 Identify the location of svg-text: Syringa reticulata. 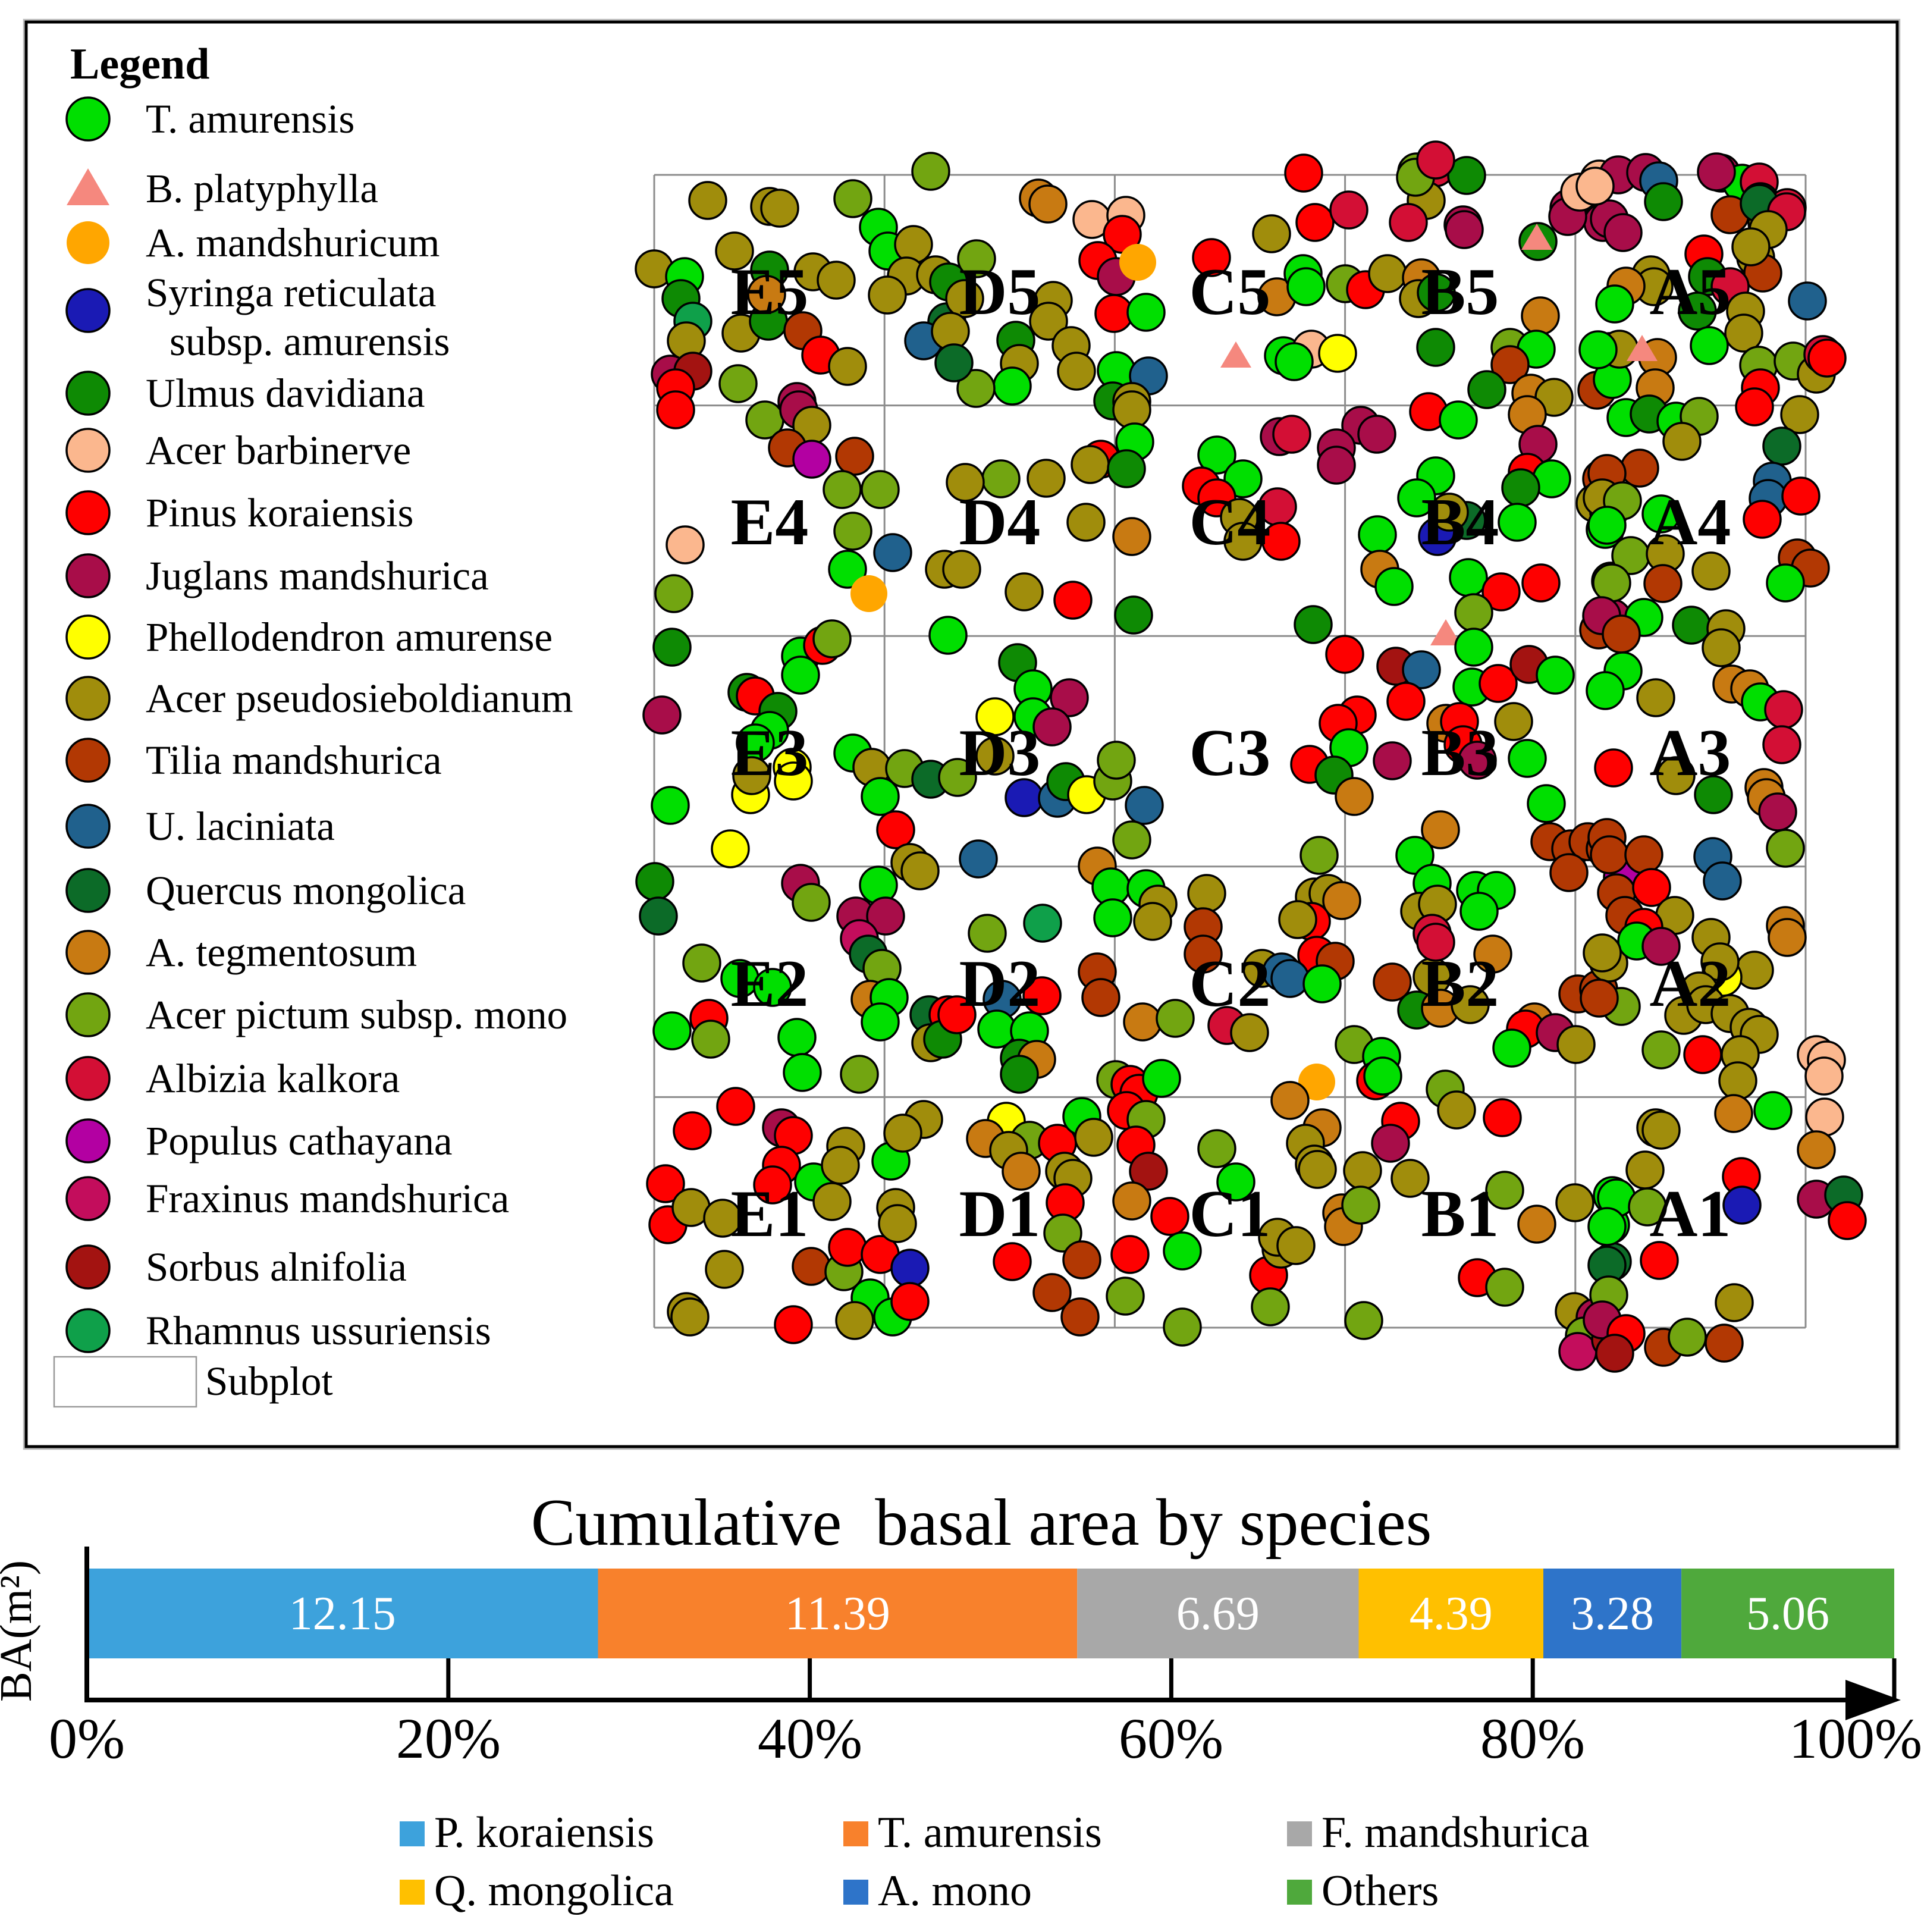
(291, 292).